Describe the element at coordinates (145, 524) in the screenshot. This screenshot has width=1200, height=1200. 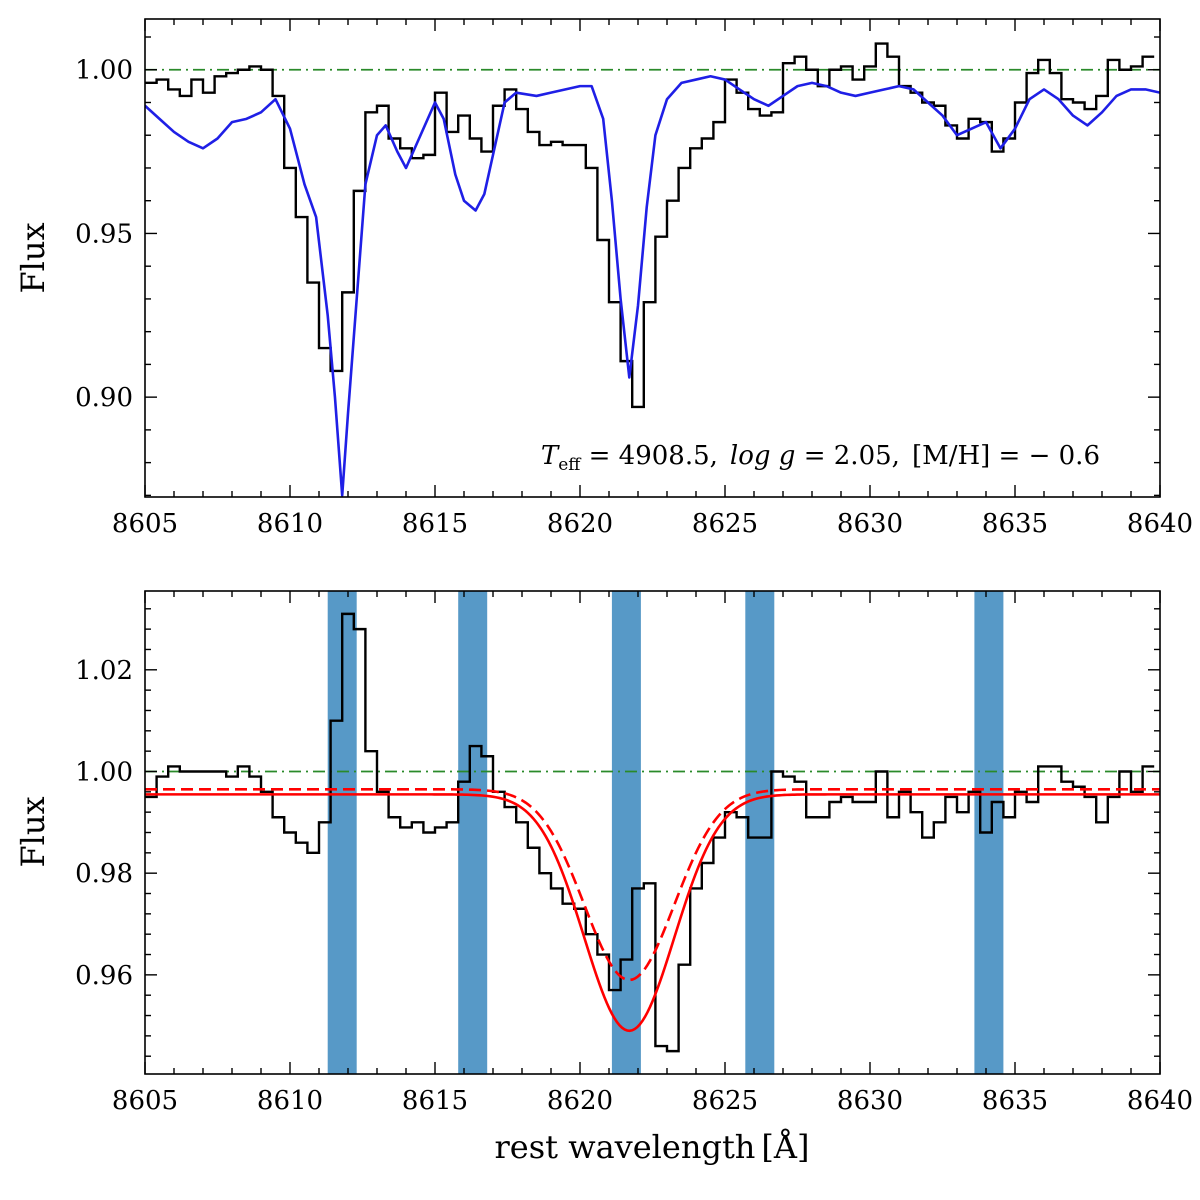
I see `top-xtick-label: 8605` at that location.